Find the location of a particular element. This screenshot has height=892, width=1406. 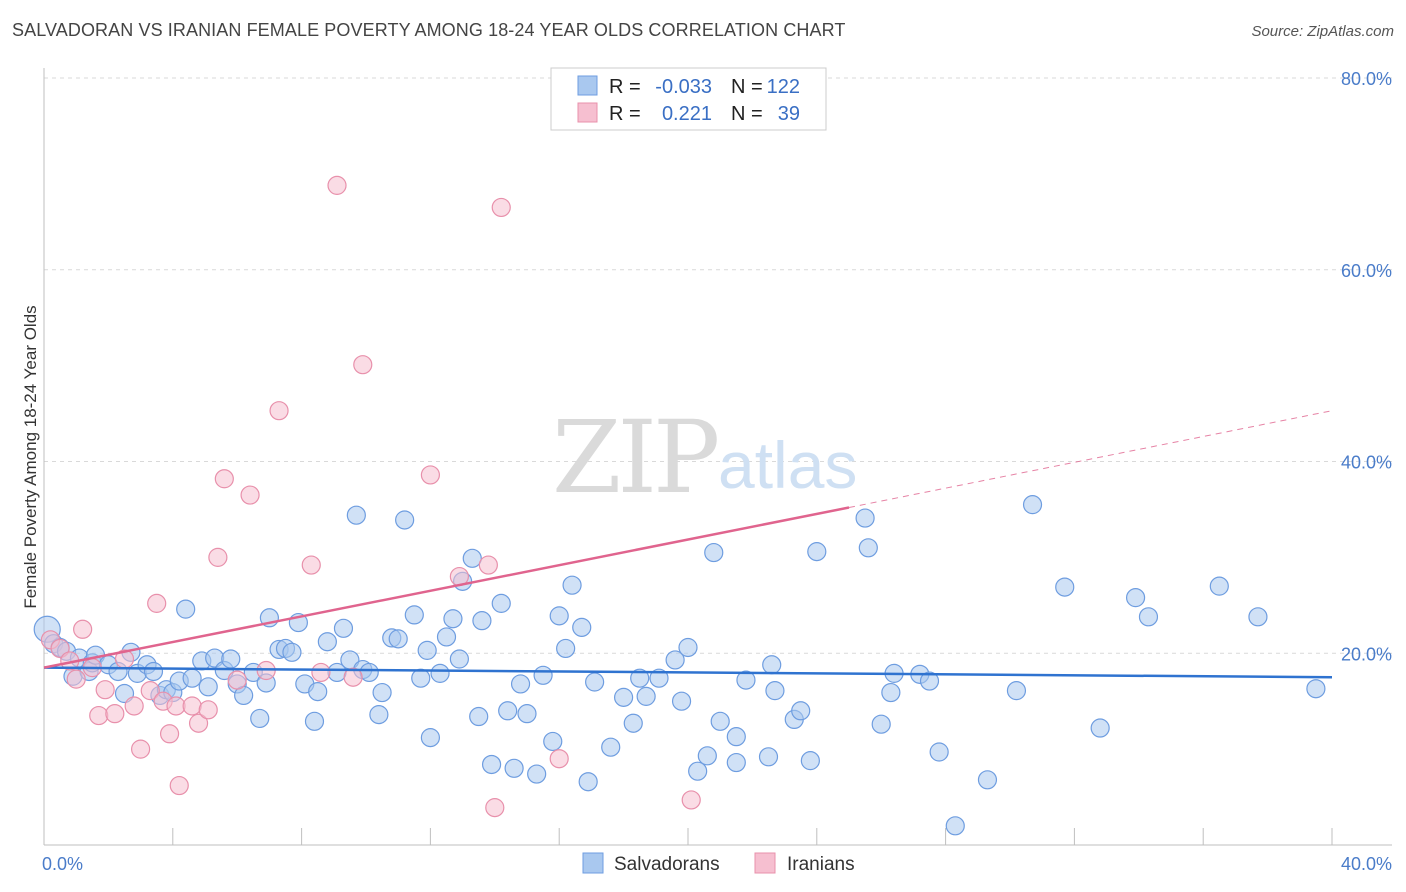

bottom-legend-iranians: Iranians is located at coordinates (821, 864).